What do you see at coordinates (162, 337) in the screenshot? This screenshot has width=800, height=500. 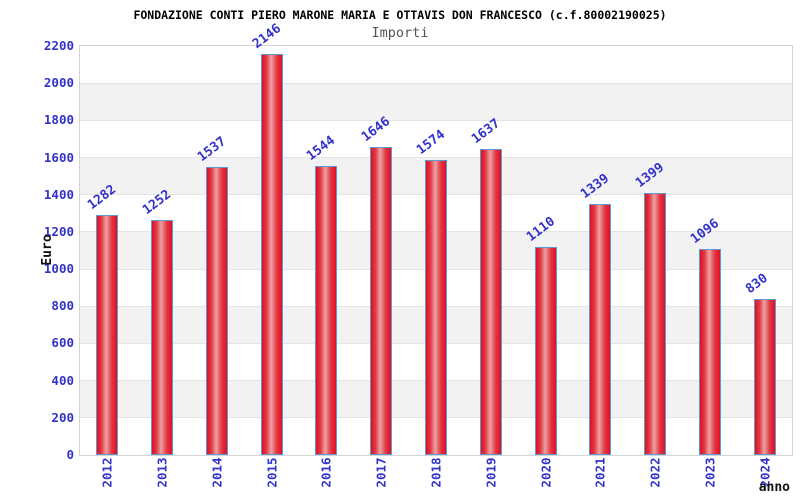 I see `bar-2013` at bounding box center [162, 337].